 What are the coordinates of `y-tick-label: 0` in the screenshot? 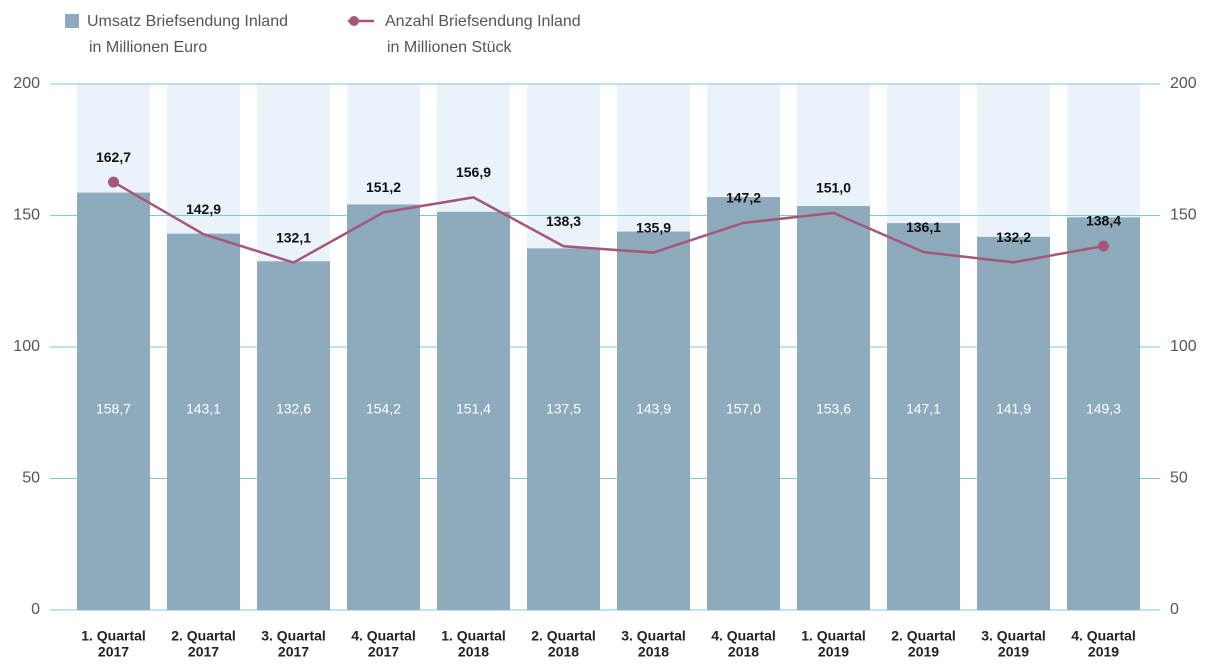 It's located at (35, 609).